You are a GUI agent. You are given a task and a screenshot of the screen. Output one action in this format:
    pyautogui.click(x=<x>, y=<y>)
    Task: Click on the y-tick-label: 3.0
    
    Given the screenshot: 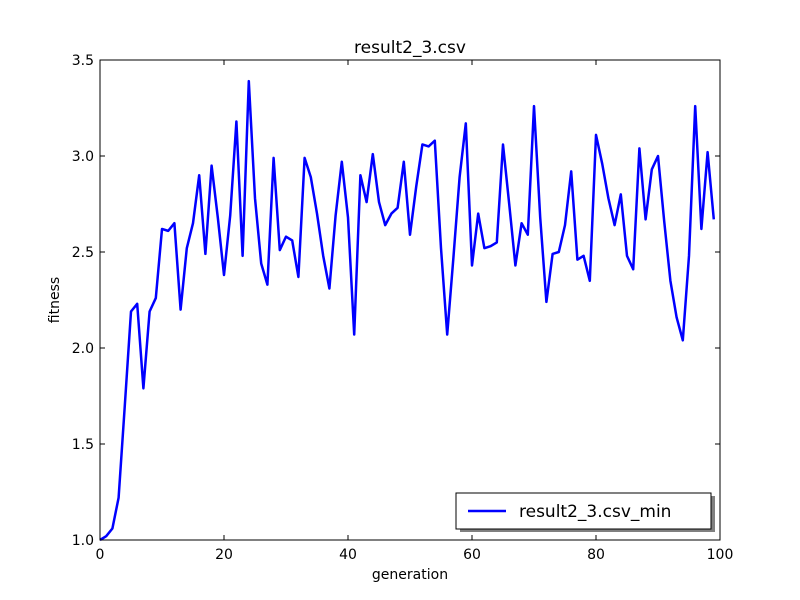 What is the action you would take?
    pyautogui.click(x=83, y=157)
    